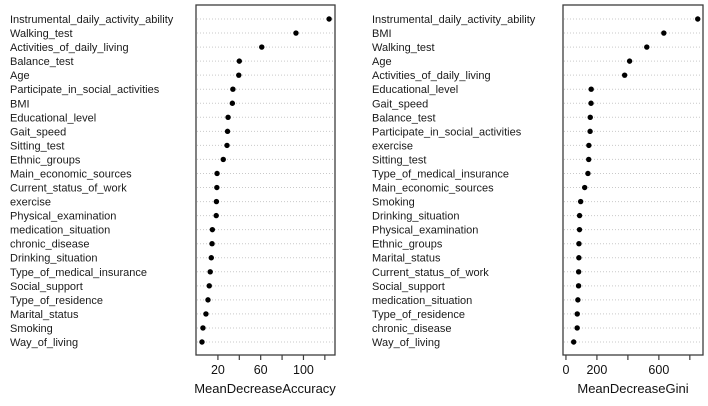  Describe the element at coordinates (565, 370) in the screenshot. I see `axis-tick-label: 0` at that location.